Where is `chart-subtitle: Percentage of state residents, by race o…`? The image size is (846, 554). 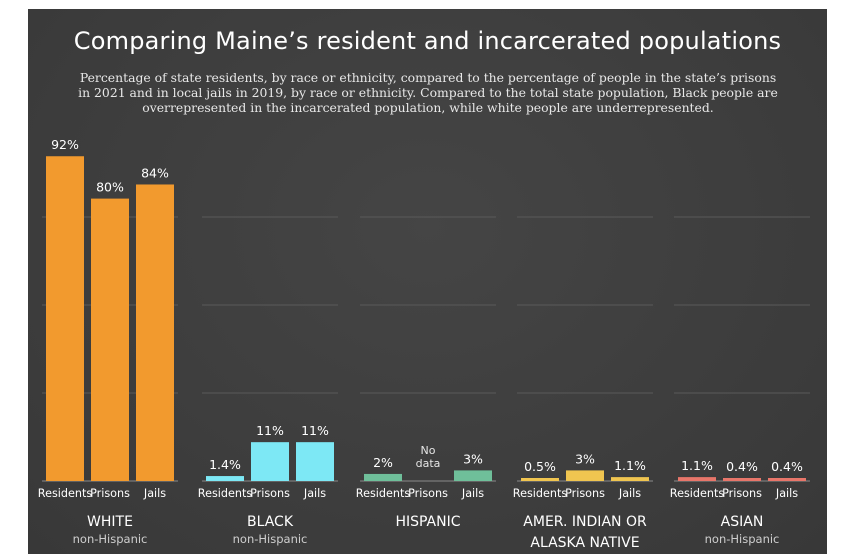 chart-subtitle: Percentage of state residents, by race o… is located at coordinates (428, 92).